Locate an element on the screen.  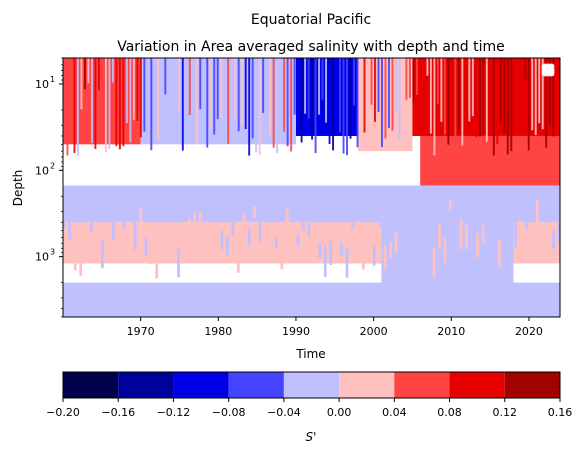
colorbar-tick-label: −0.20 is located at coordinates (63, 412).